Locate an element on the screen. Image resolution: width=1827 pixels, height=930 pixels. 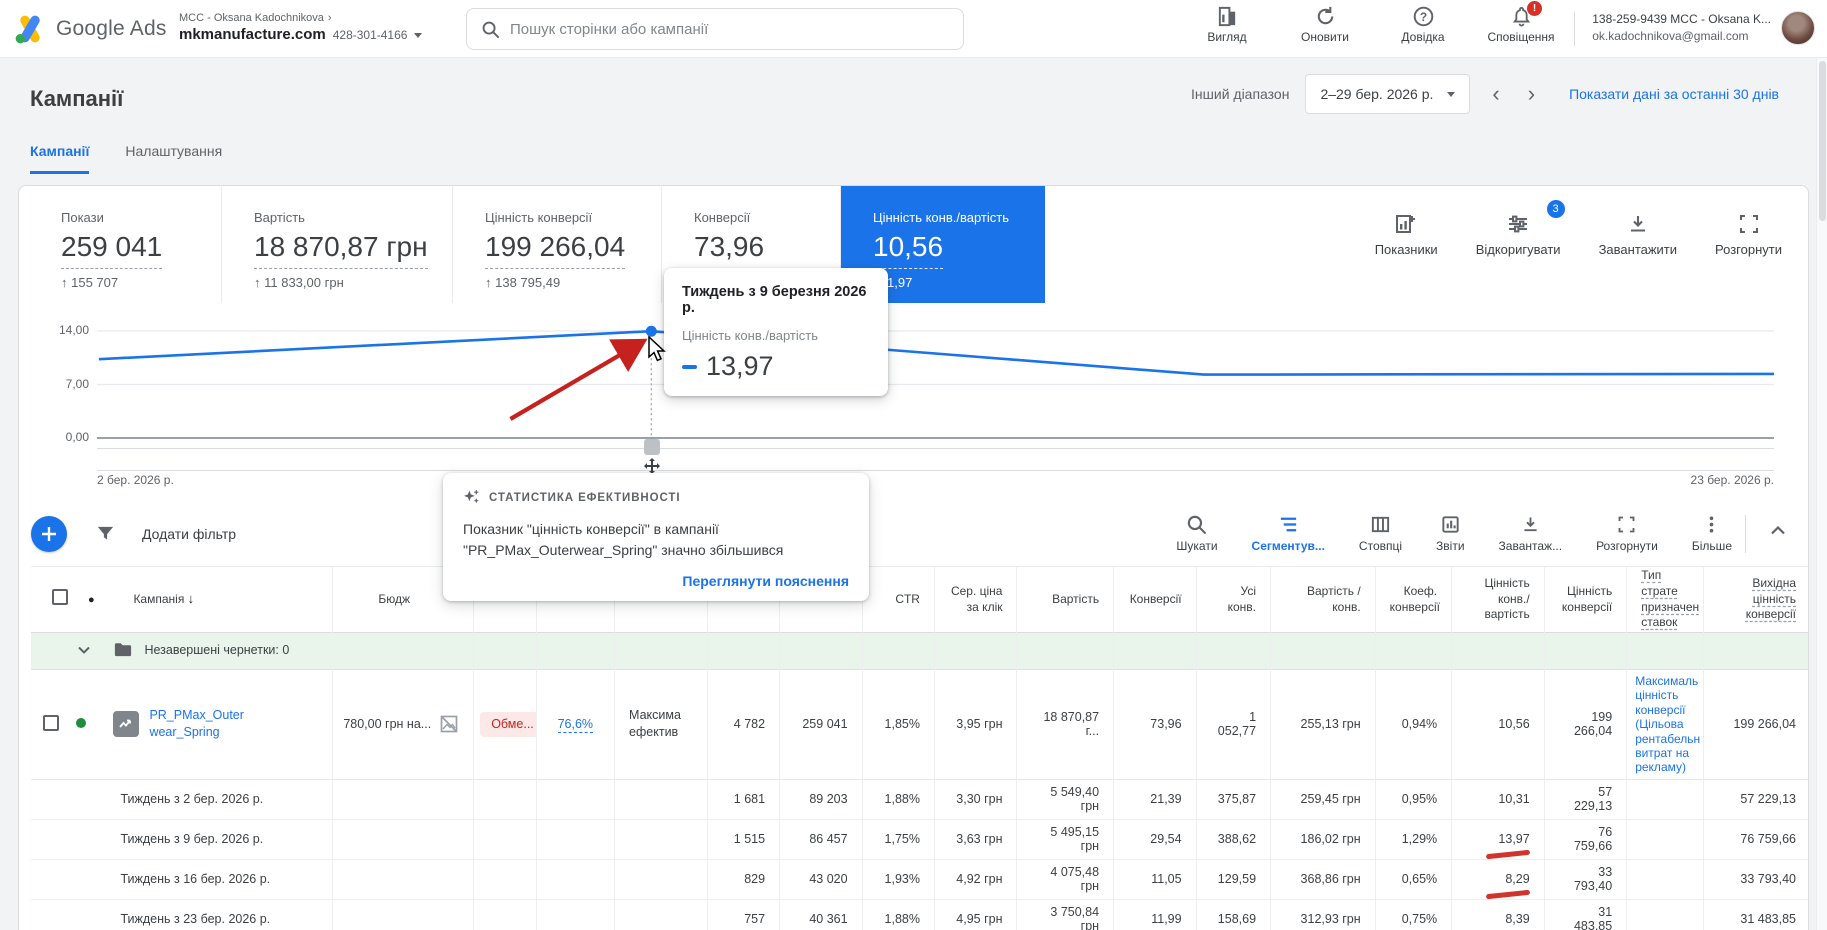
scorecard-label: Конверсії is located at coordinates (722, 217).